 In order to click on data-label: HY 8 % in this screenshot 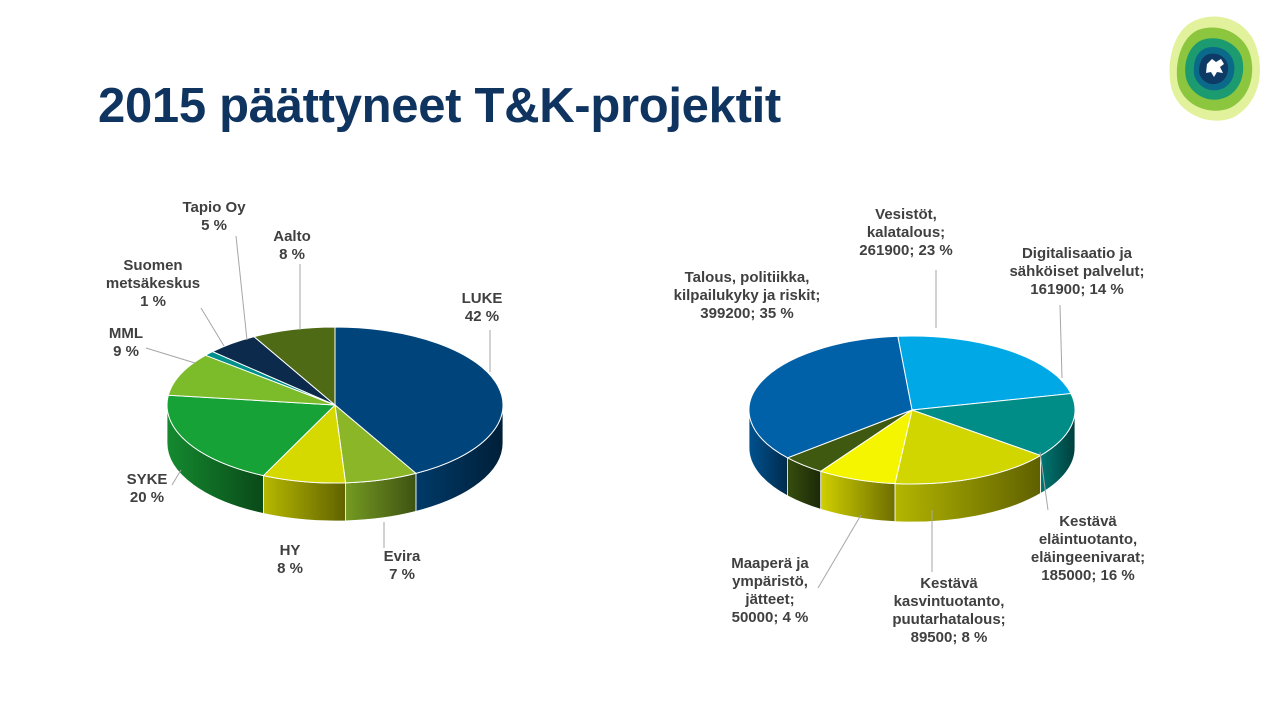, I will do `click(290, 559)`.